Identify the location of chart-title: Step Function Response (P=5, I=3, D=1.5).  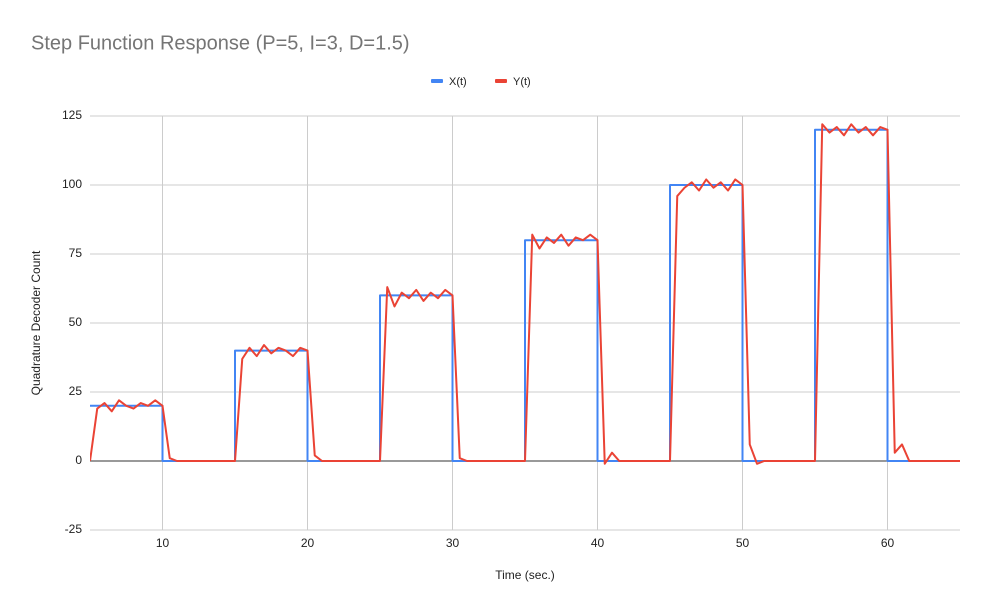
(220, 43).